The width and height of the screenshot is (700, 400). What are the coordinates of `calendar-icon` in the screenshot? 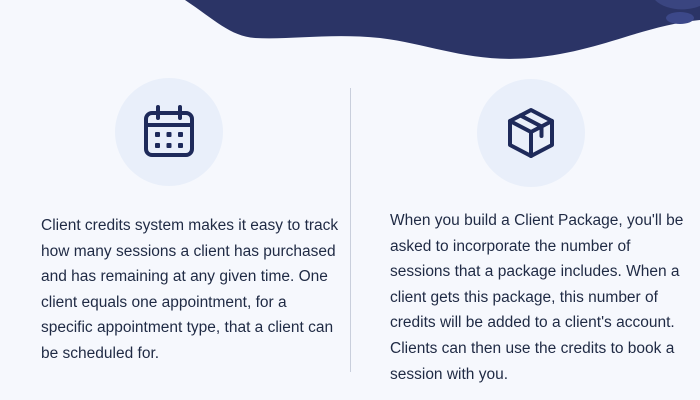 It's located at (169, 131).